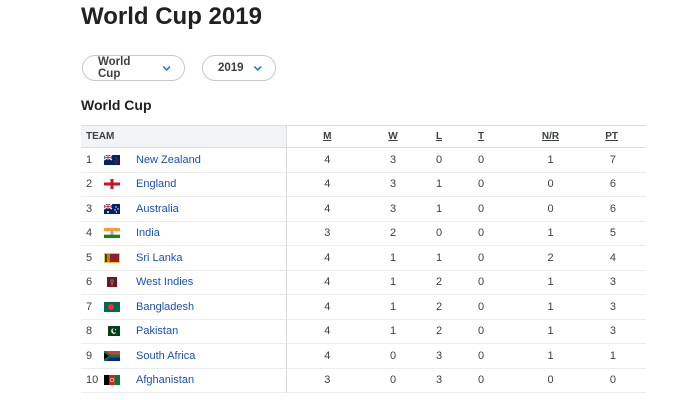 Image resolution: width=700 pixels, height=400 pixels. Describe the element at coordinates (112, 208) in the screenshot. I see `australia-flag-icon` at that location.